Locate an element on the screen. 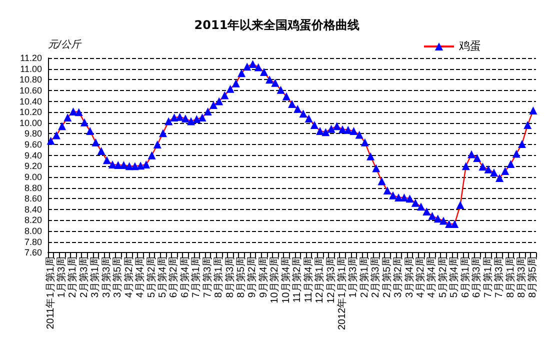 The width and height of the screenshot is (554, 341). y-axis-title: 元/公斤 is located at coordinates (65, 44).